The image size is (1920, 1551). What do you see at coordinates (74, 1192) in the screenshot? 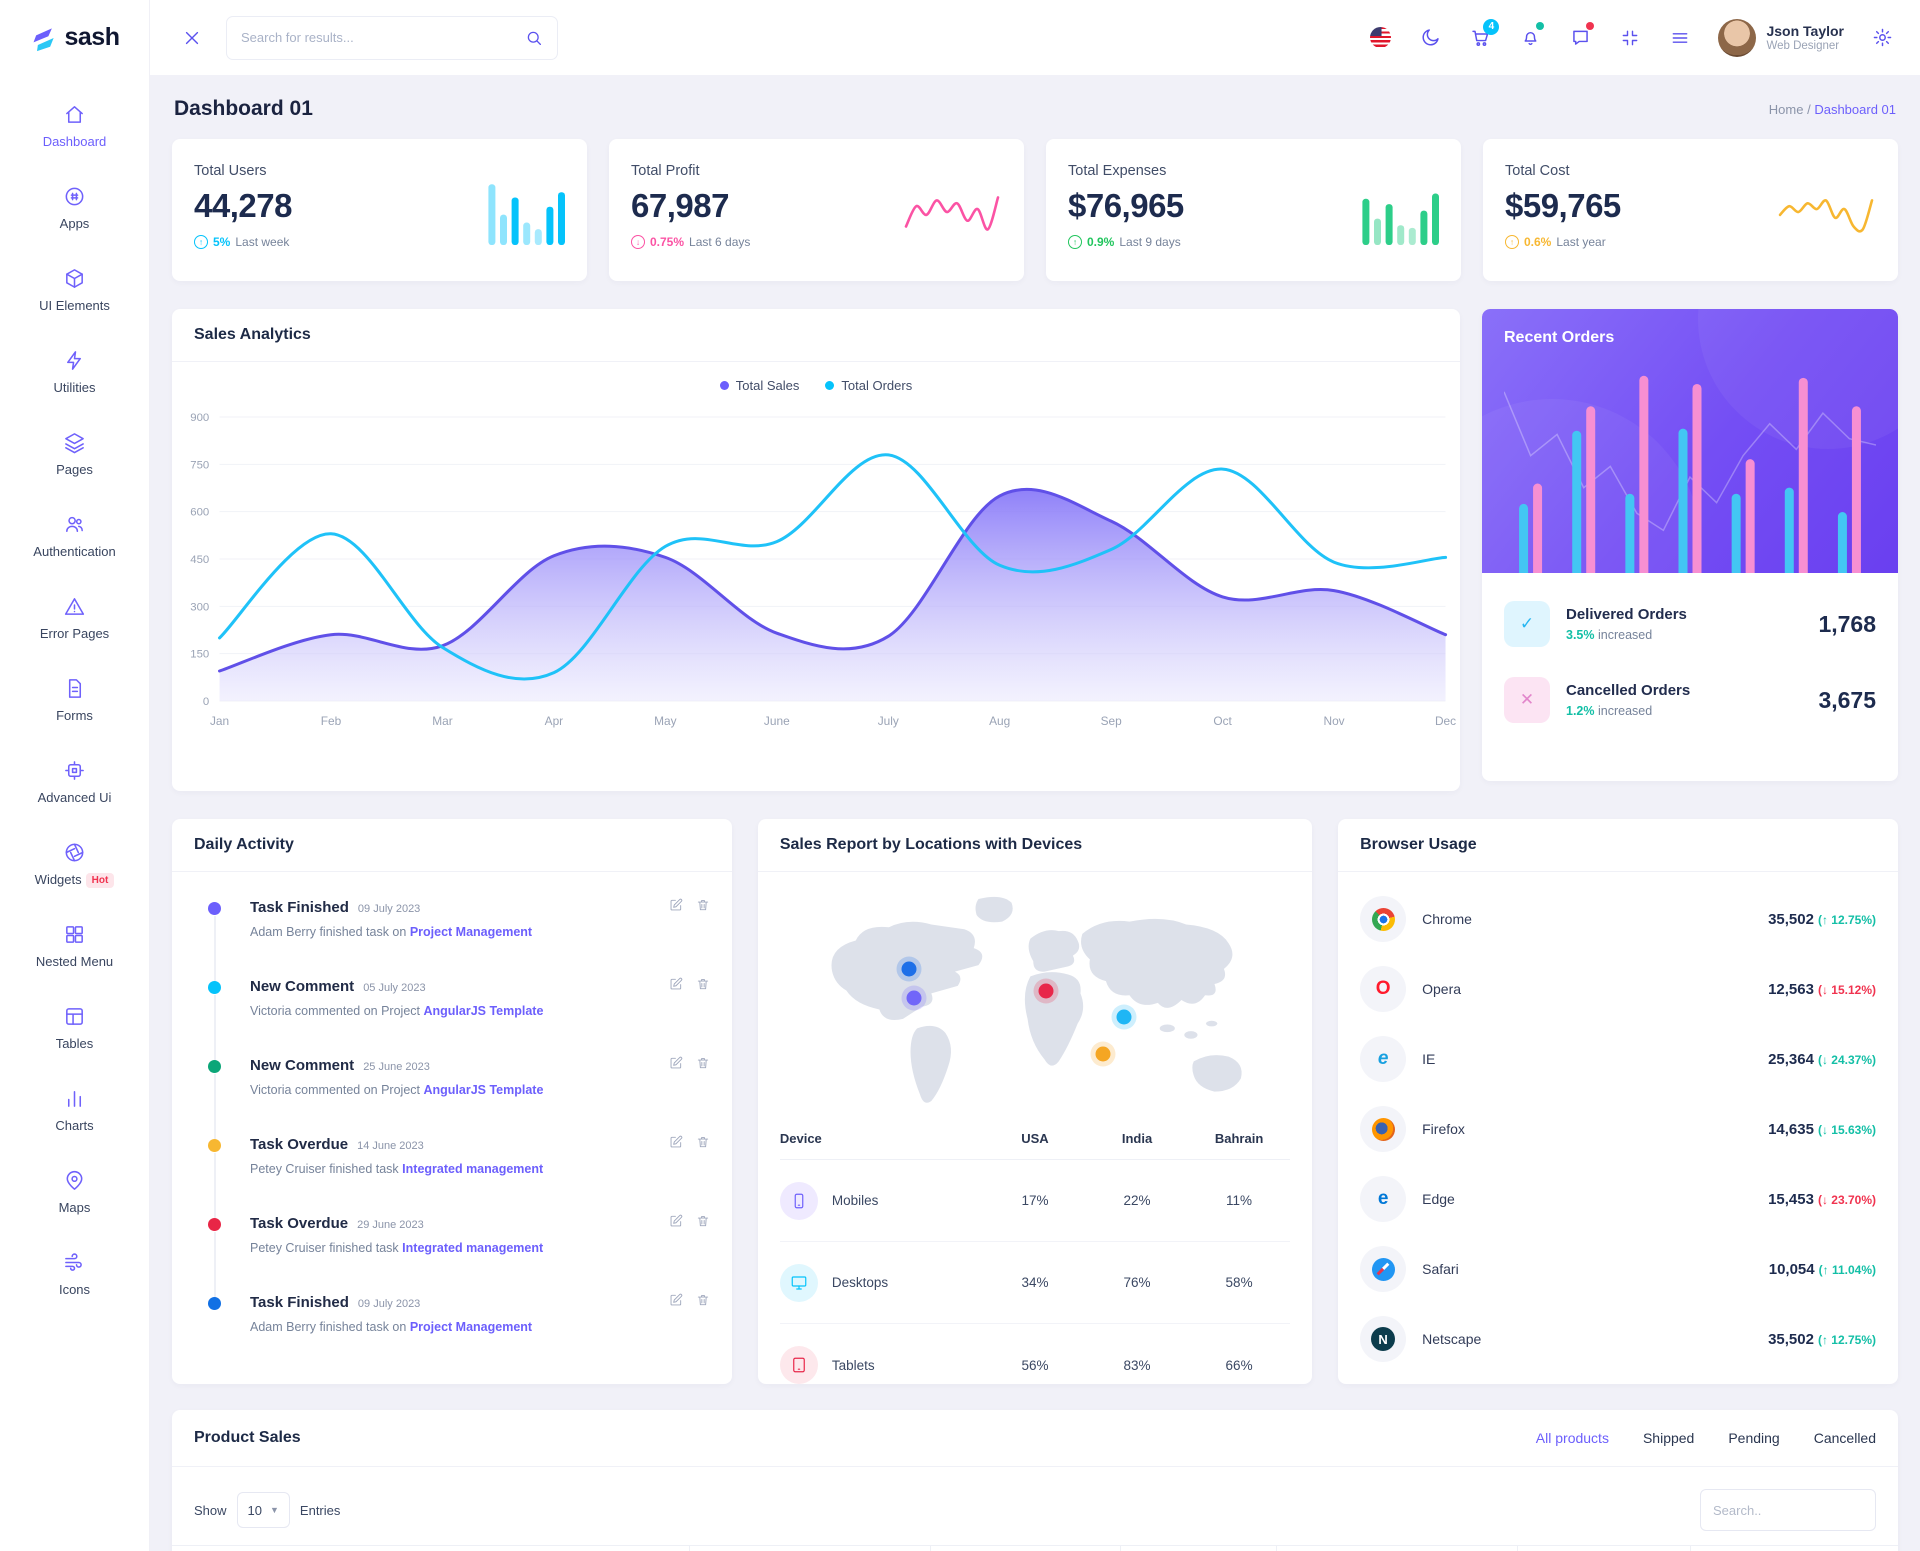
I see `sidebar-item-maps: Maps` at bounding box center [74, 1192].